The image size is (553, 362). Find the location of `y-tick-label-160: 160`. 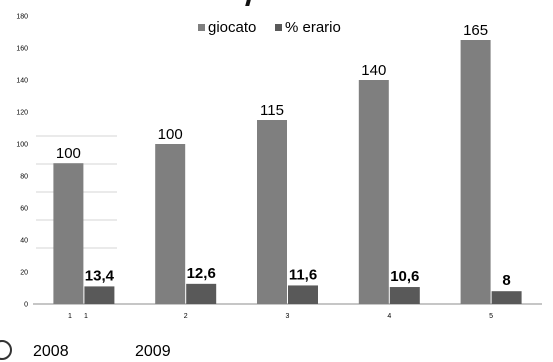

y-tick-label-160: 160 is located at coordinates (22, 49).